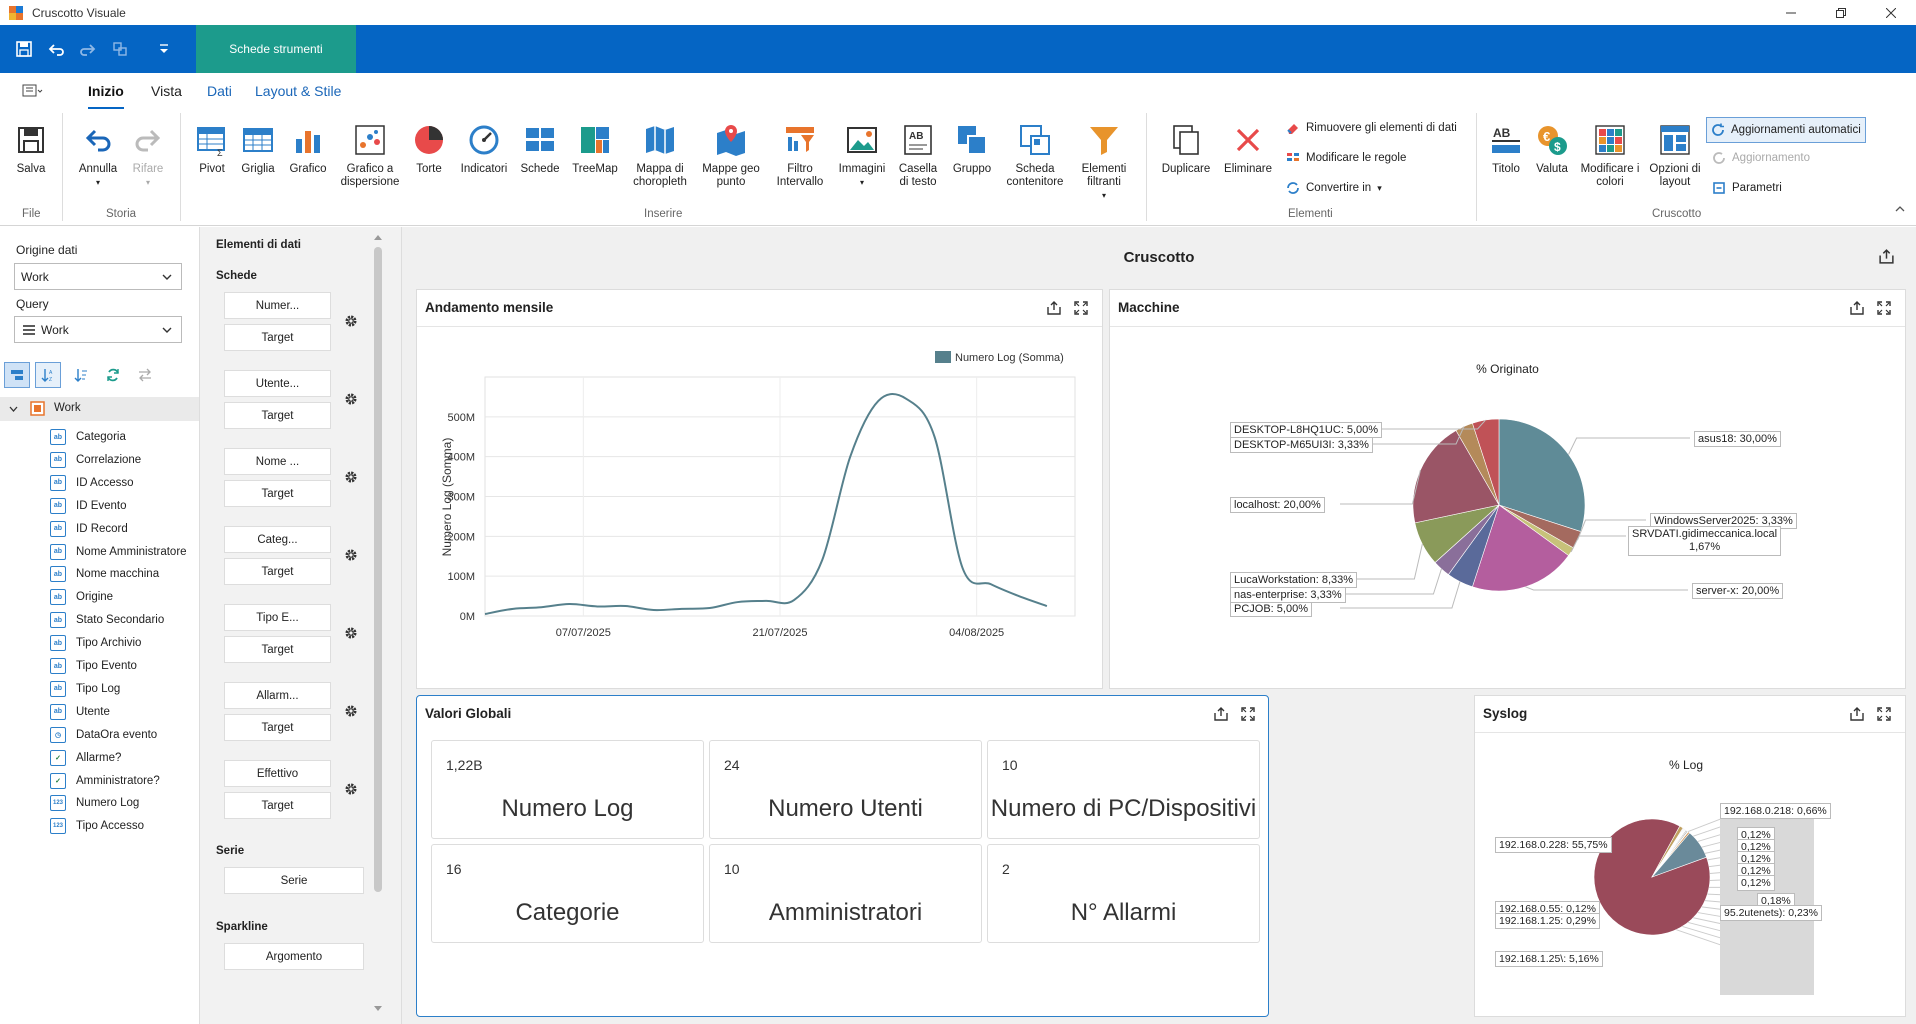 The image size is (1916, 1024). What do you see at coordinates (1104, 162) in the screenshot?
I see `filter-elements-button: Elementi filtranti ▾` at bounding box center [1104, 162].